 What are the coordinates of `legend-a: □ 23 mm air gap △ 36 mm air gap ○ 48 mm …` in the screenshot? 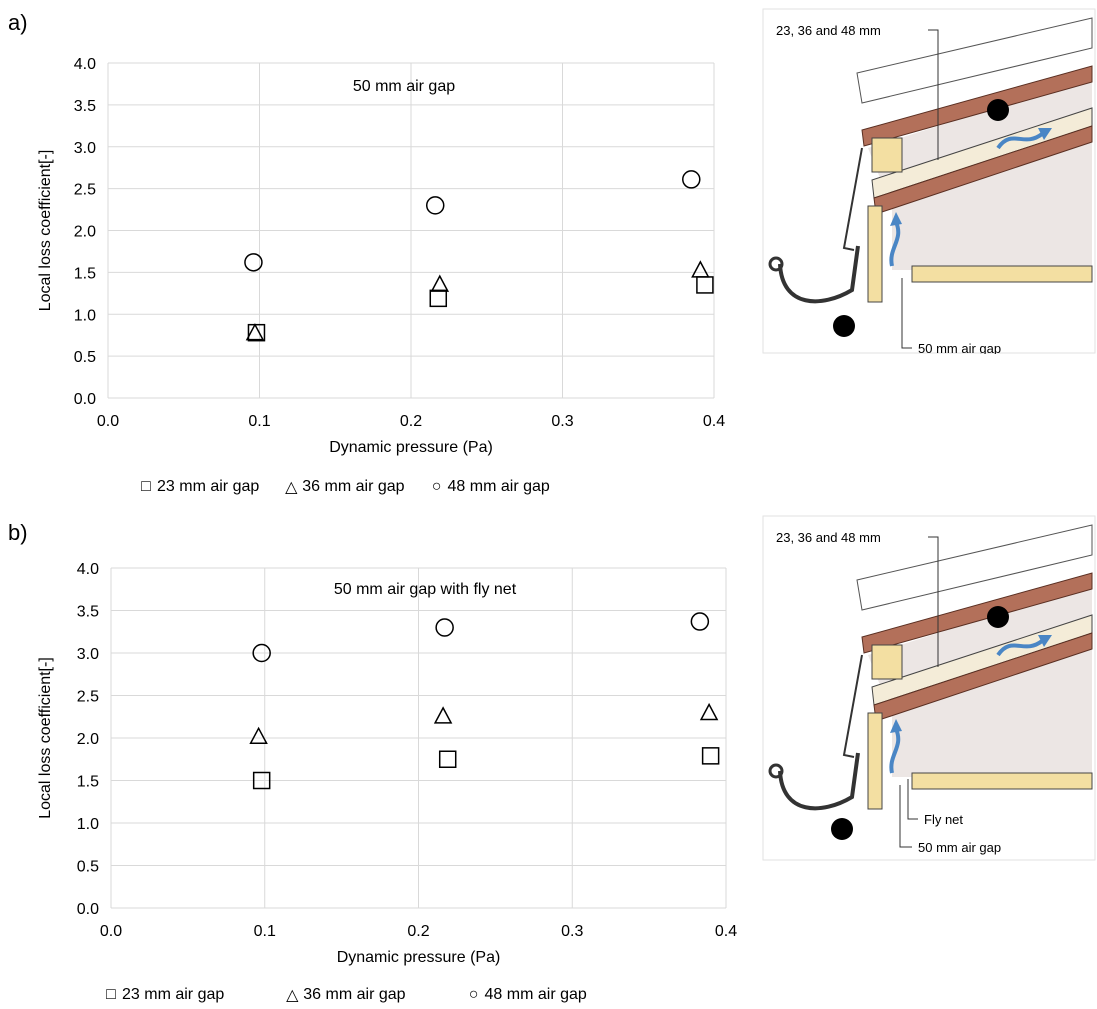 It's located at (344, 487).